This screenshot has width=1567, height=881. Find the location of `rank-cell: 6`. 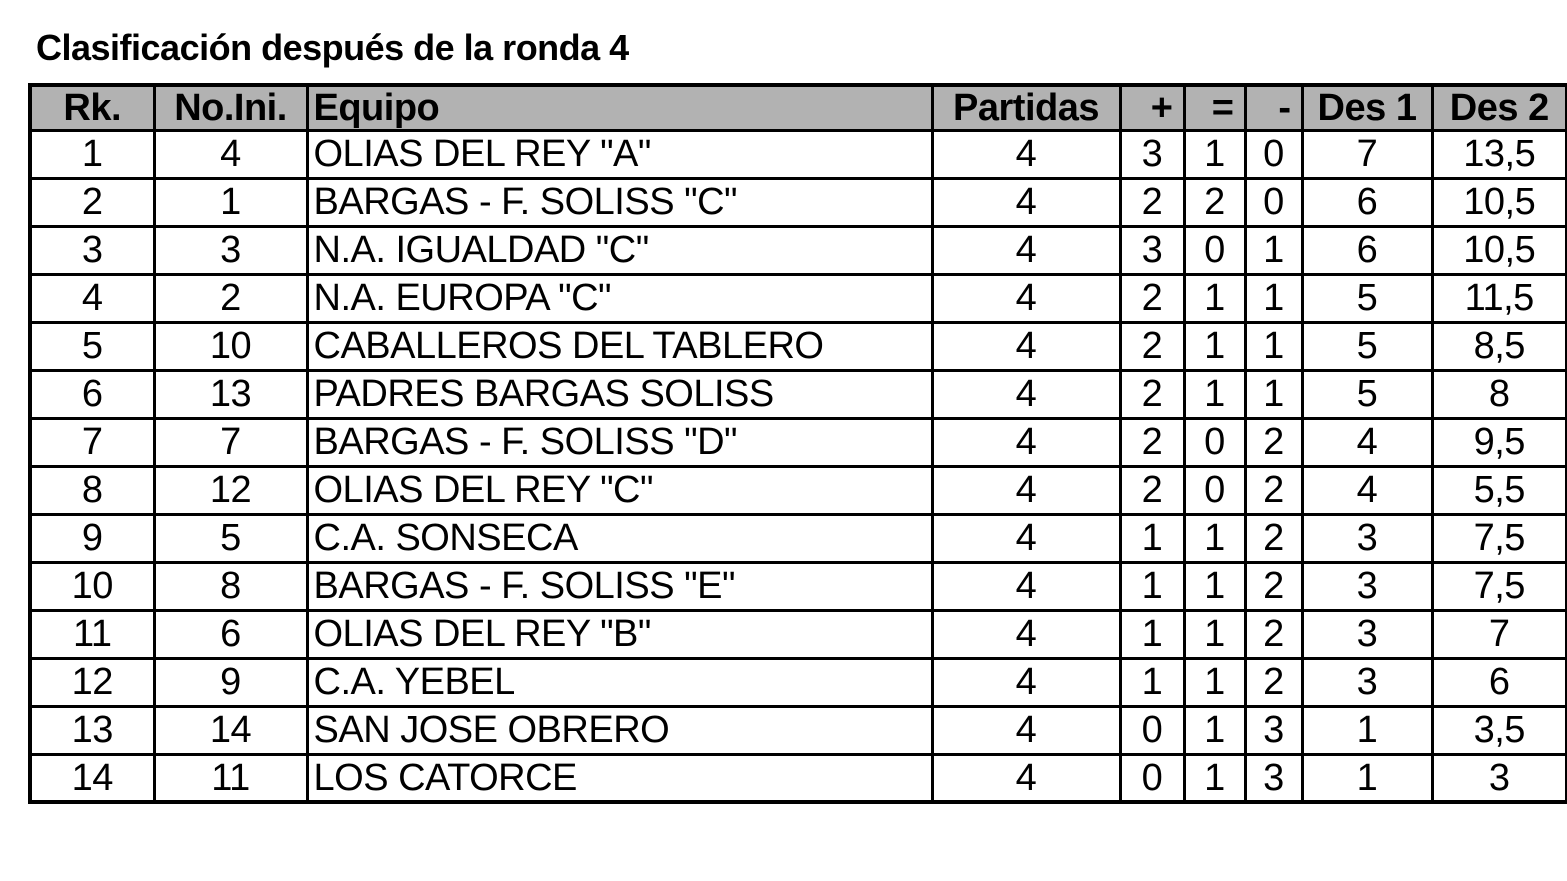

rank-cell: 6 is located at coordinates (92, 394).